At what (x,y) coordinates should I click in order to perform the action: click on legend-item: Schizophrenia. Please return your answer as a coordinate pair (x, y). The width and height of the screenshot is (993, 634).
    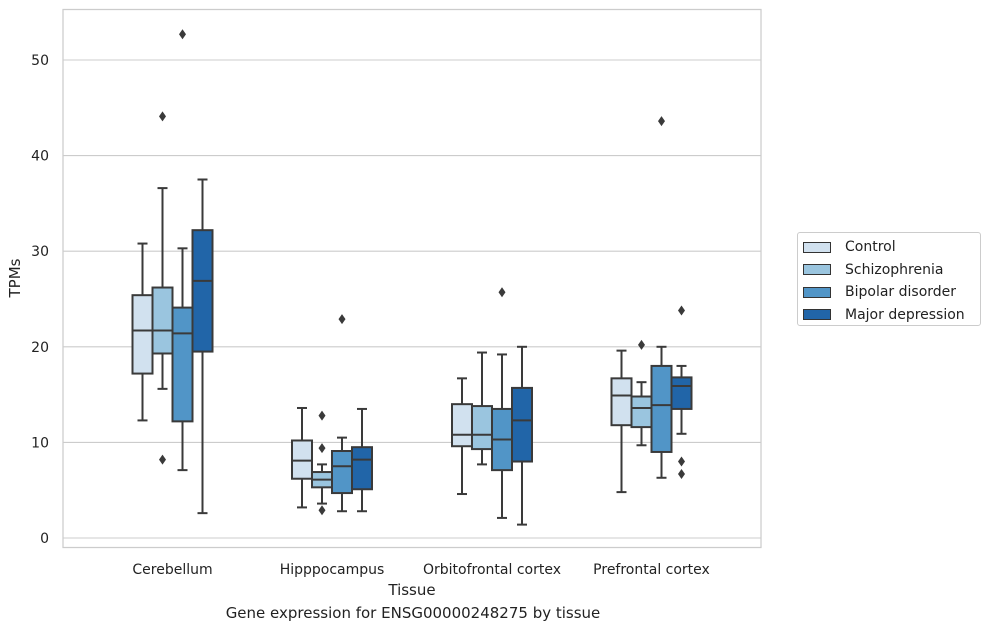
    Looking at the image, I should click on (891, 270).